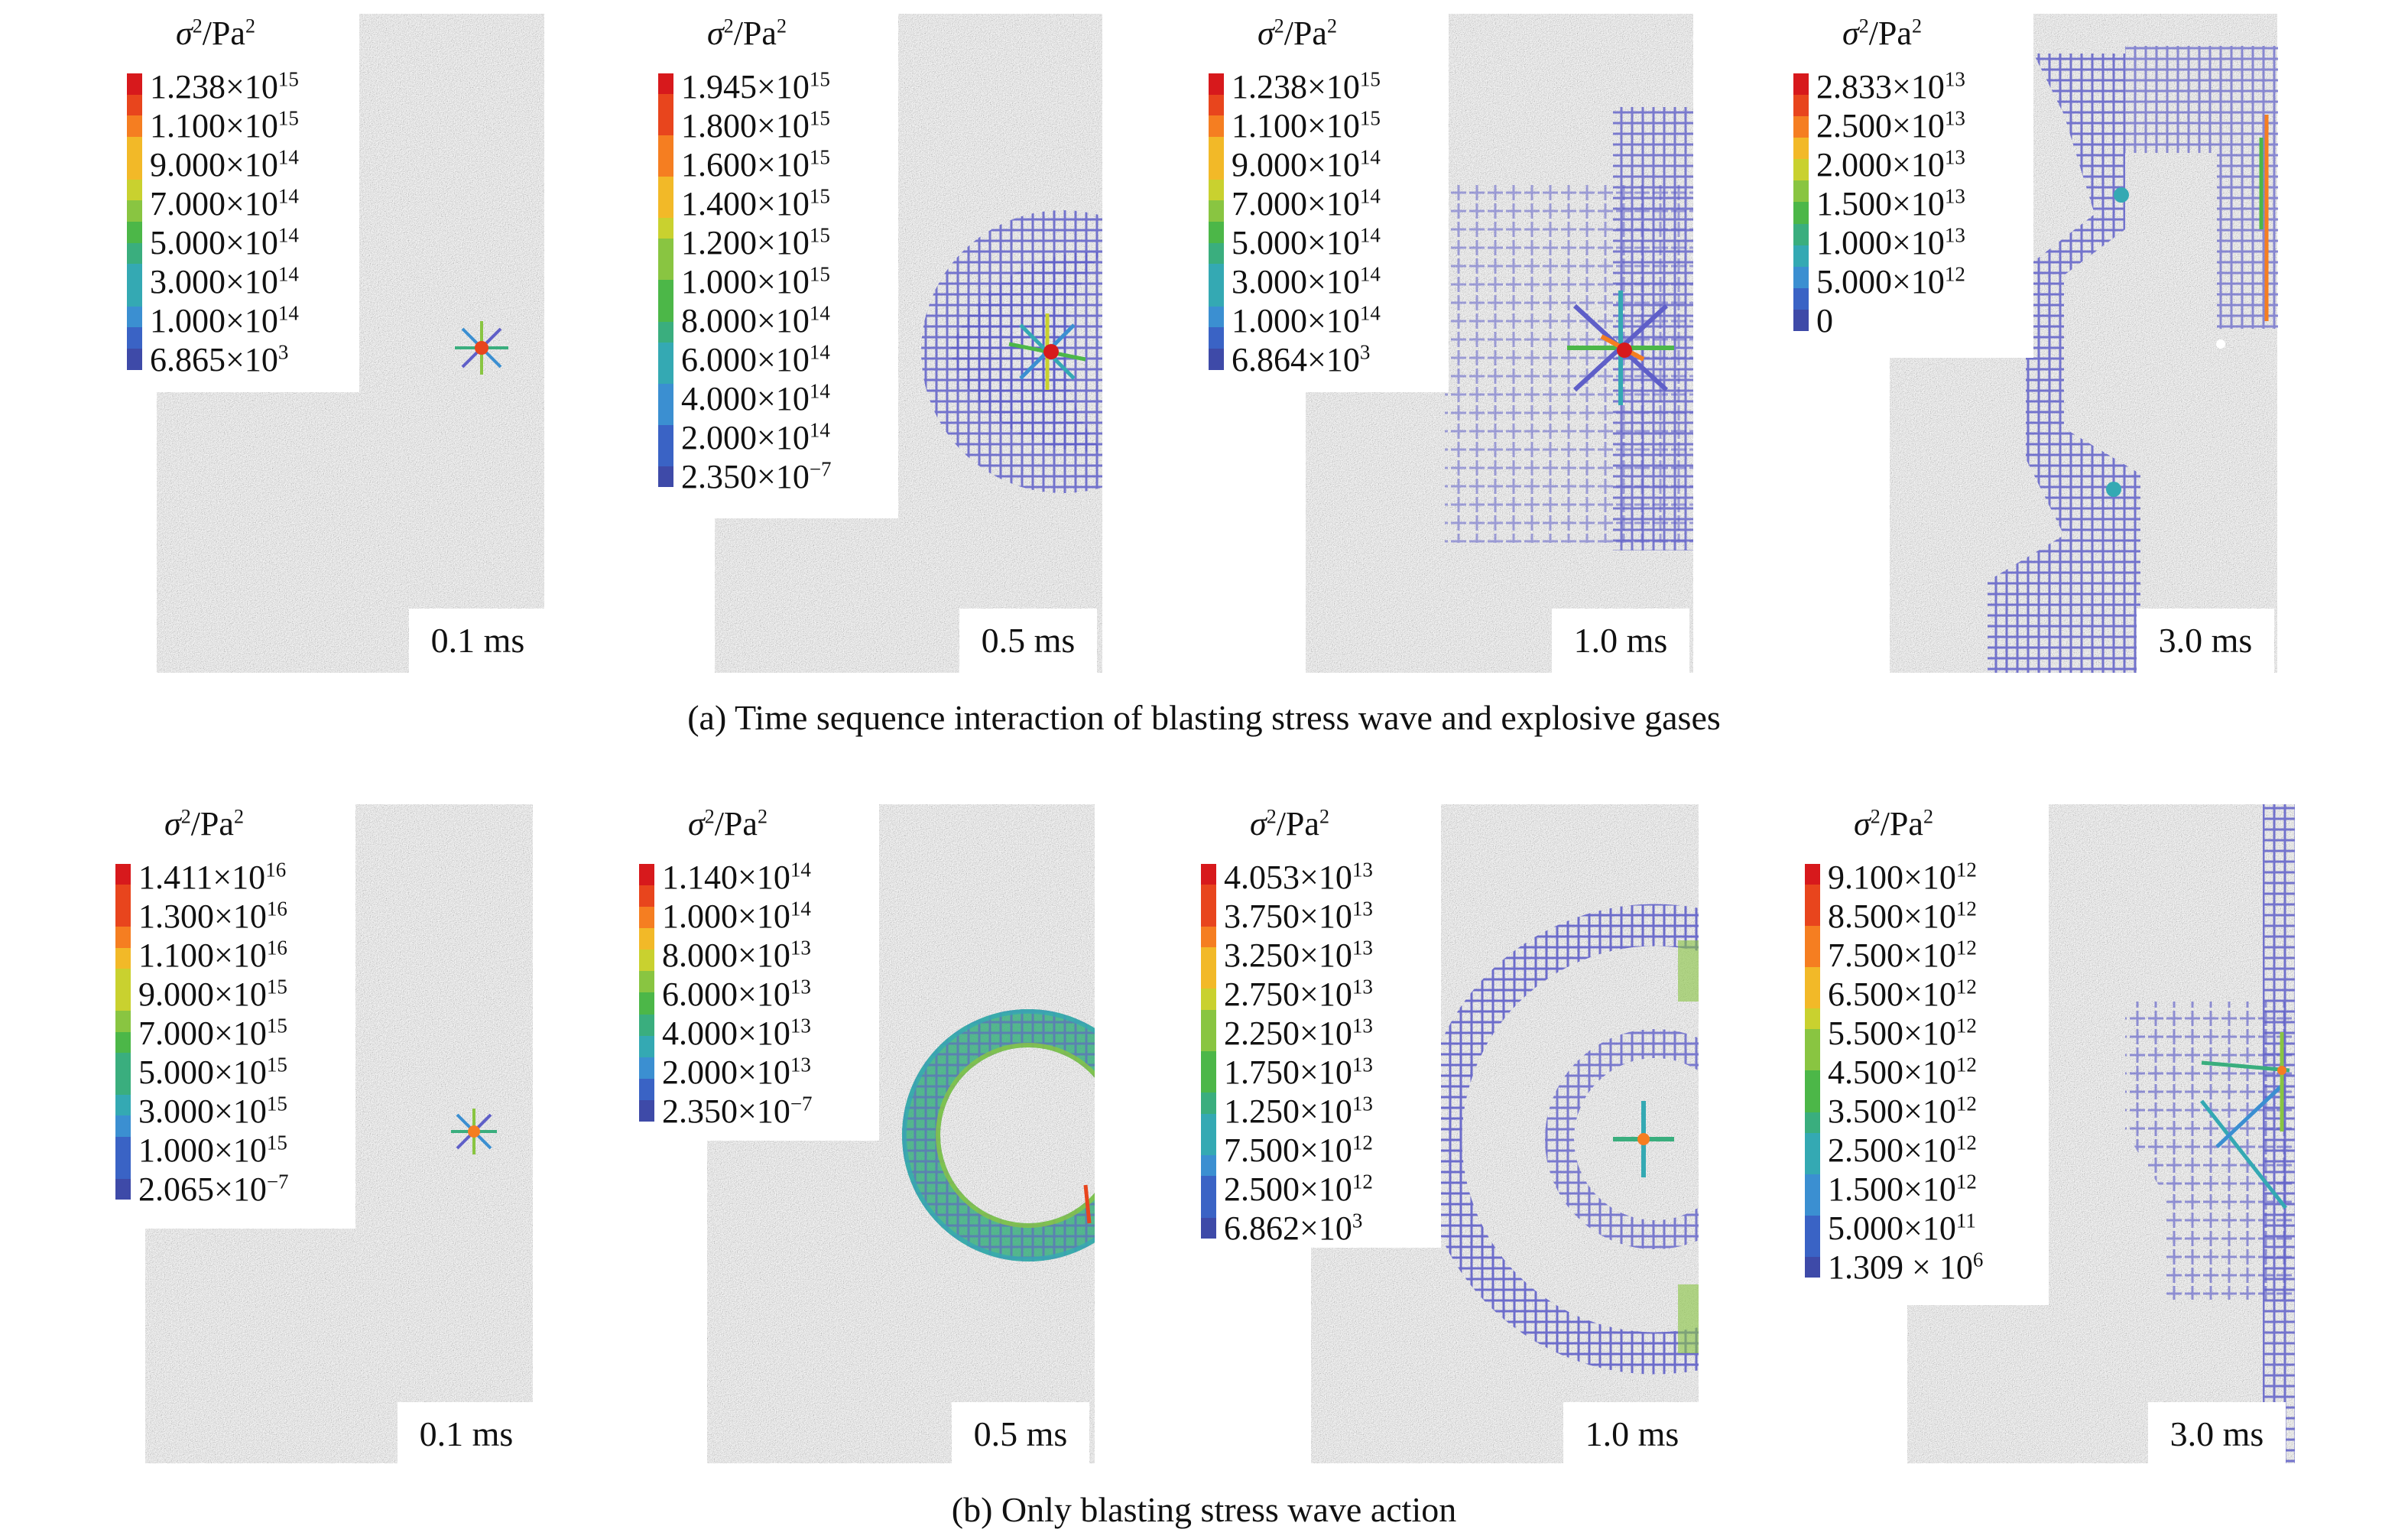  What do you see at coordinates (1298, 1111) in the screenshot?
I see `legend-tick-label: 1.250×10¹³` at bounding box center [1298, 1111].